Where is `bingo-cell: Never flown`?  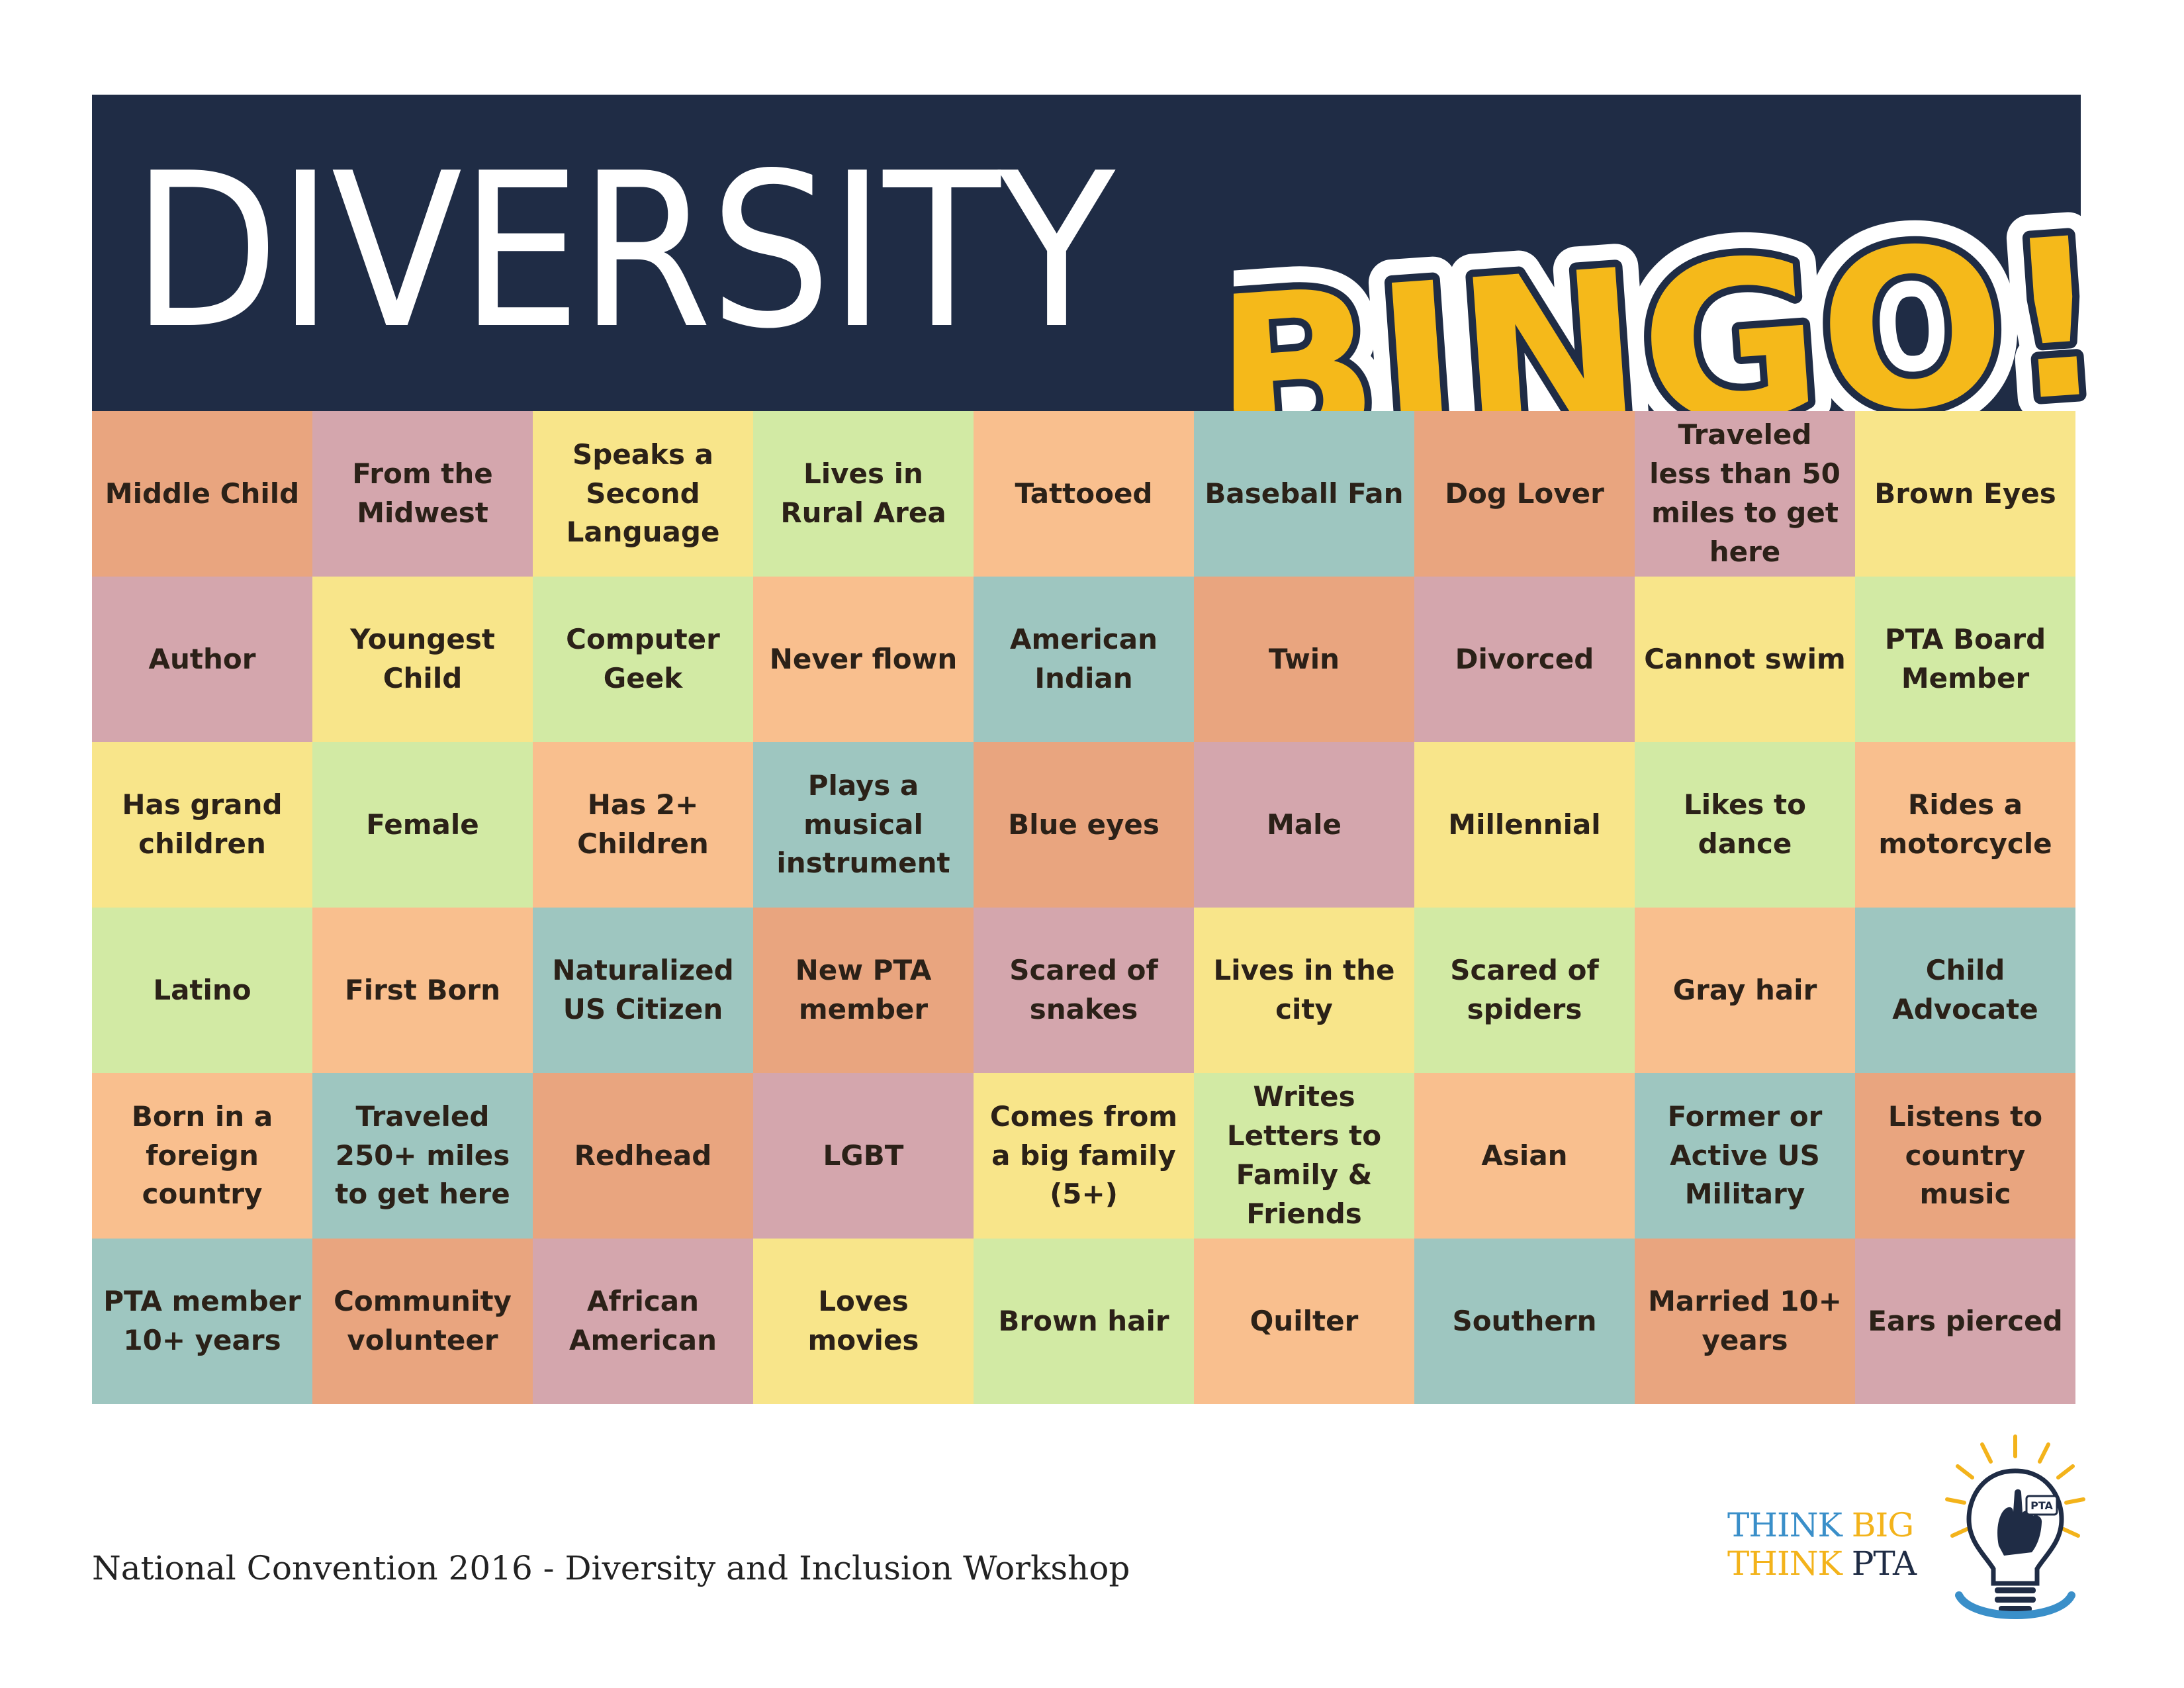
bingo-cell: Never flown is located at coordinates (863, 659).